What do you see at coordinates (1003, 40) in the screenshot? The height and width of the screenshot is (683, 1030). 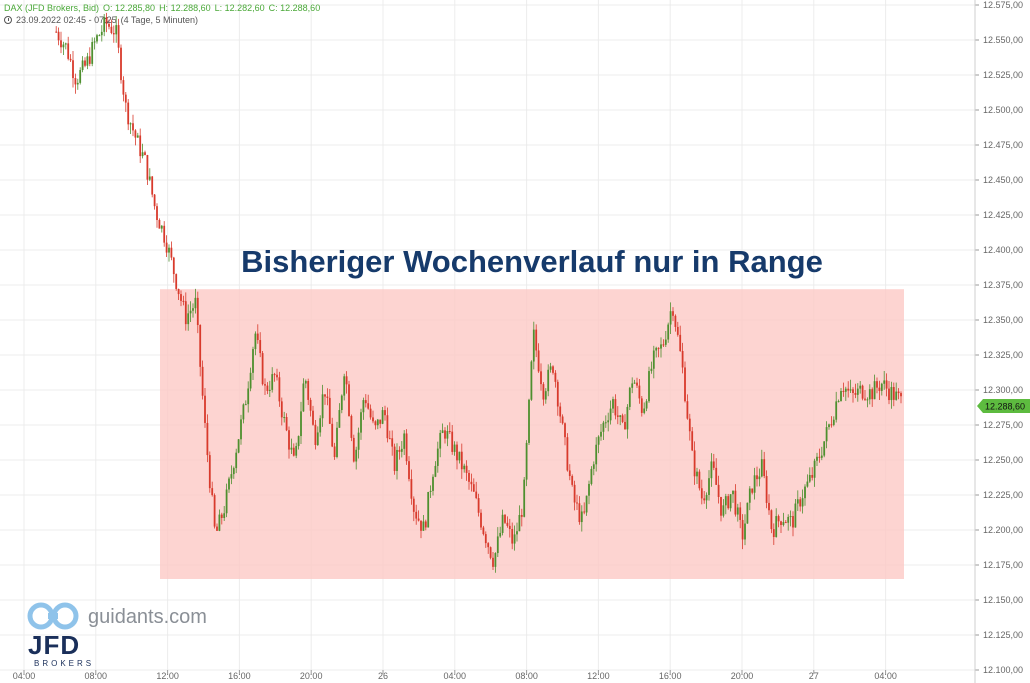 I see `y-tick-label: 12.550,00` at bounding box center [1003, 40].